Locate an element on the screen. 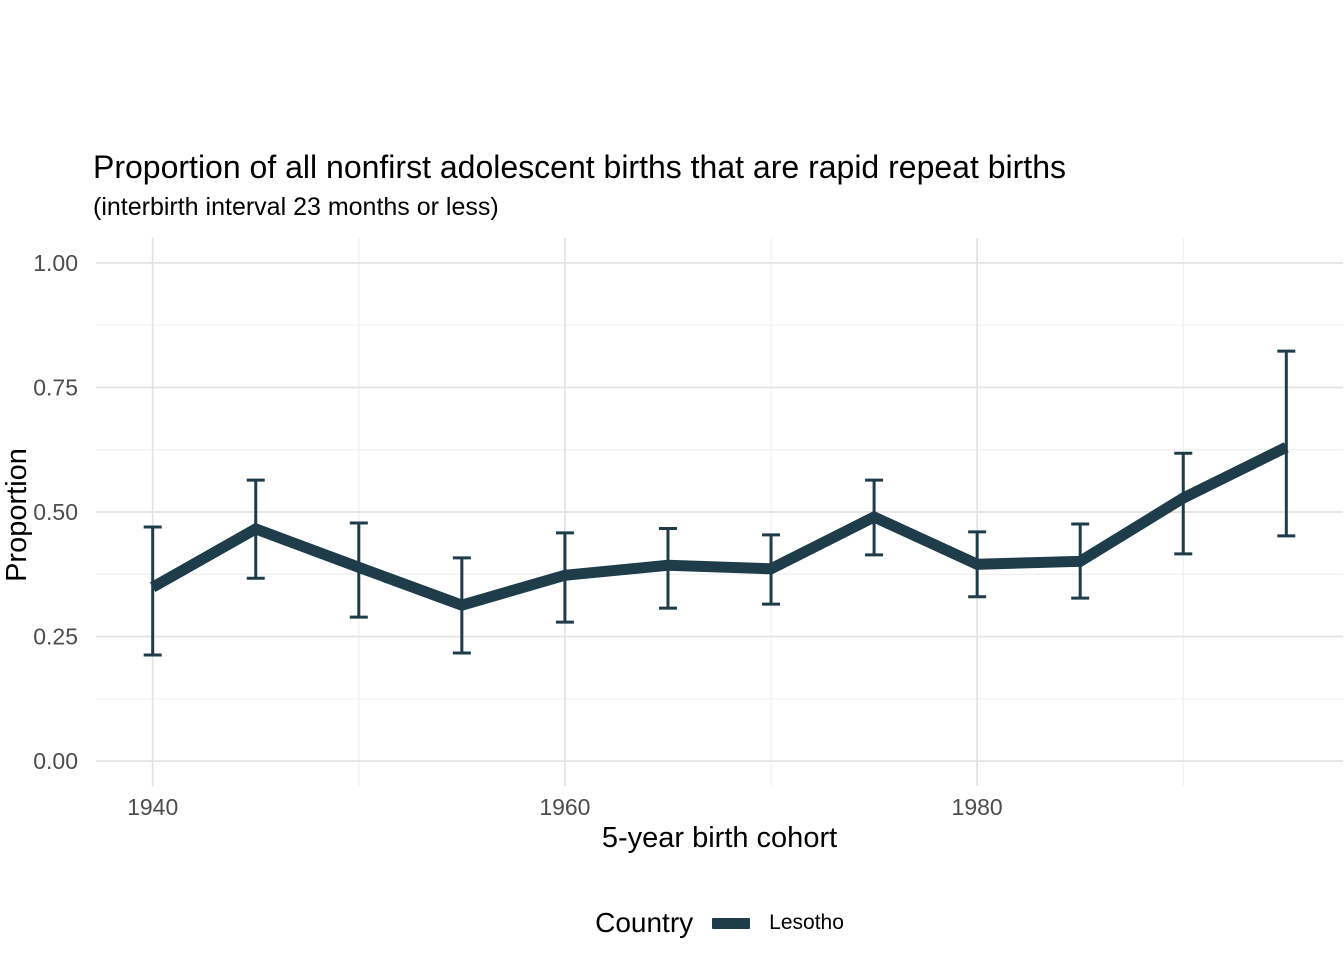 The width and height of the screenshot is (1344, 960). legend-swatch-line-icon is located at coordinates (731, 923).